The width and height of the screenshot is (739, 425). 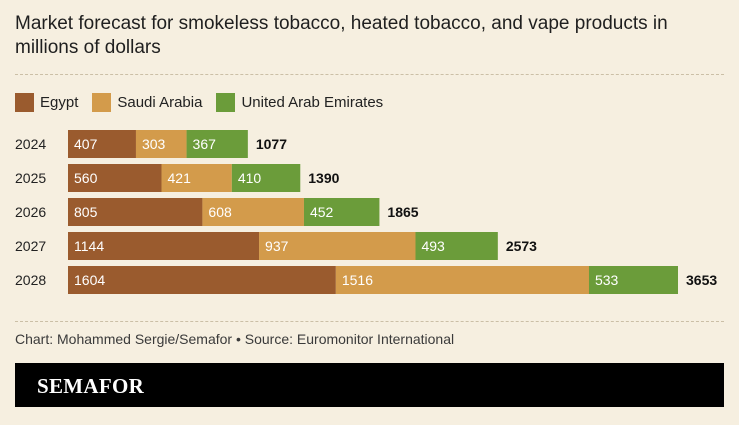 I want to click on value-label-egypt-2024: 407, so click(x=86, y=144).